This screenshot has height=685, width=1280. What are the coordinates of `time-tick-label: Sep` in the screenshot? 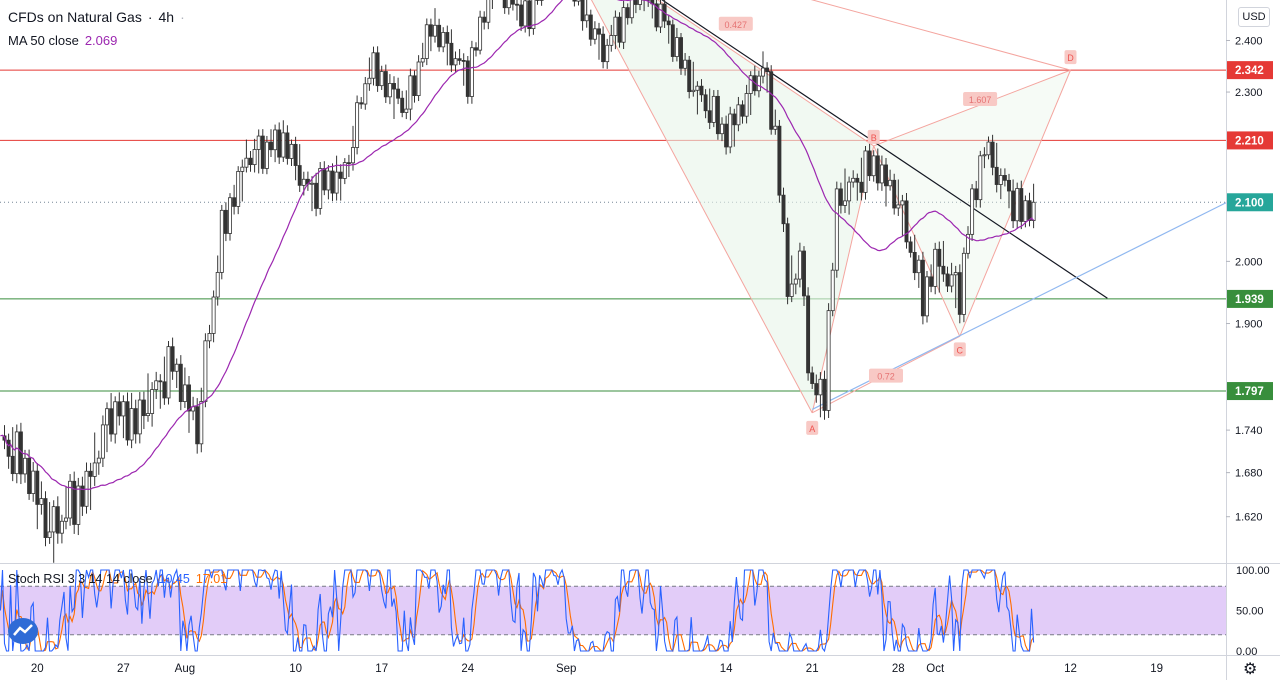 It's located at (566, 669).